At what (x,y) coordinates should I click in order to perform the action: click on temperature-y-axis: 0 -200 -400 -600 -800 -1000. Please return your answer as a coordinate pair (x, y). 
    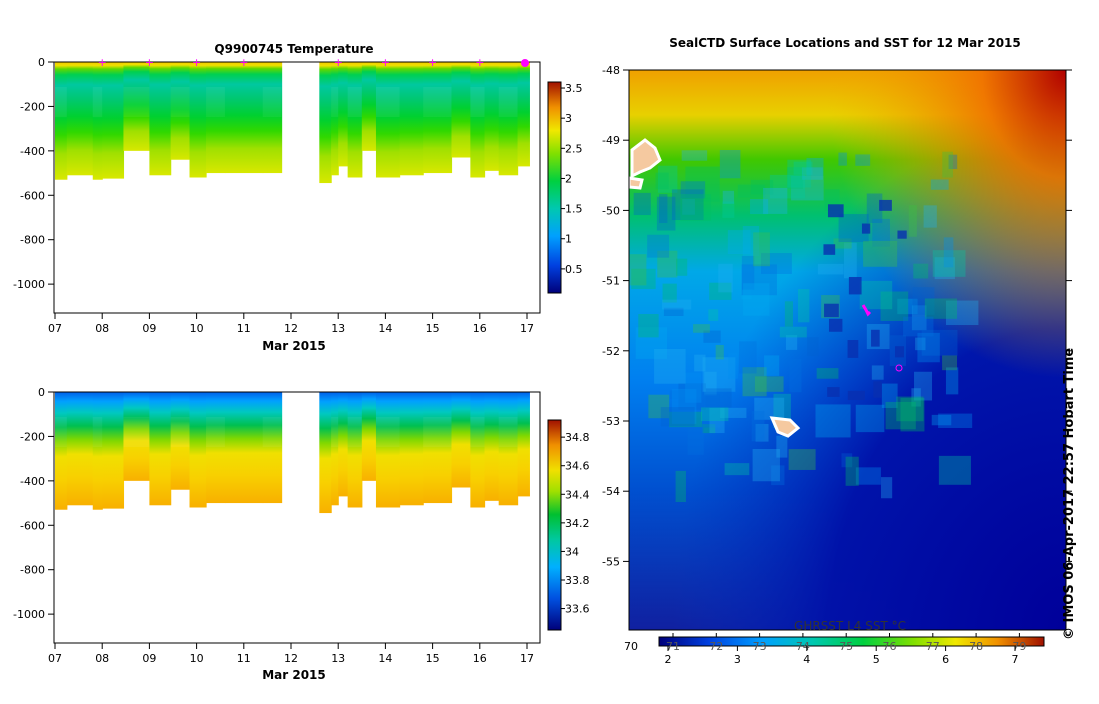
    Looking at the image, I should click on (33, 173).